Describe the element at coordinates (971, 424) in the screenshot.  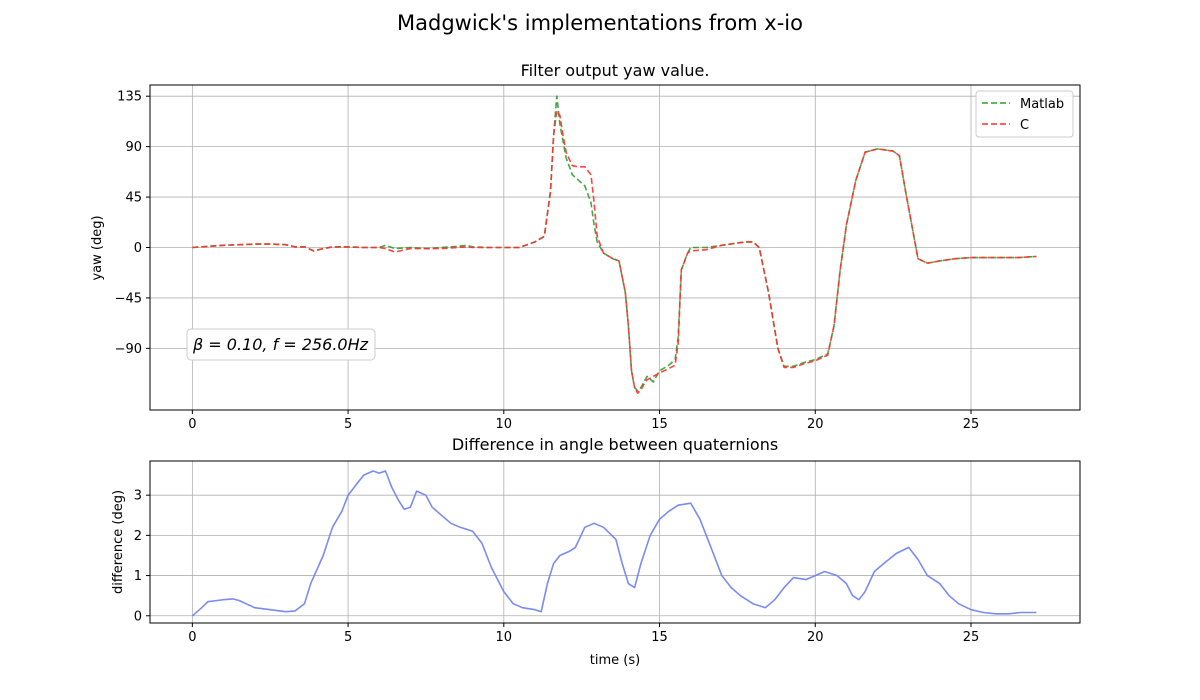
I see `yaw-xtick-label: 25` at that location.